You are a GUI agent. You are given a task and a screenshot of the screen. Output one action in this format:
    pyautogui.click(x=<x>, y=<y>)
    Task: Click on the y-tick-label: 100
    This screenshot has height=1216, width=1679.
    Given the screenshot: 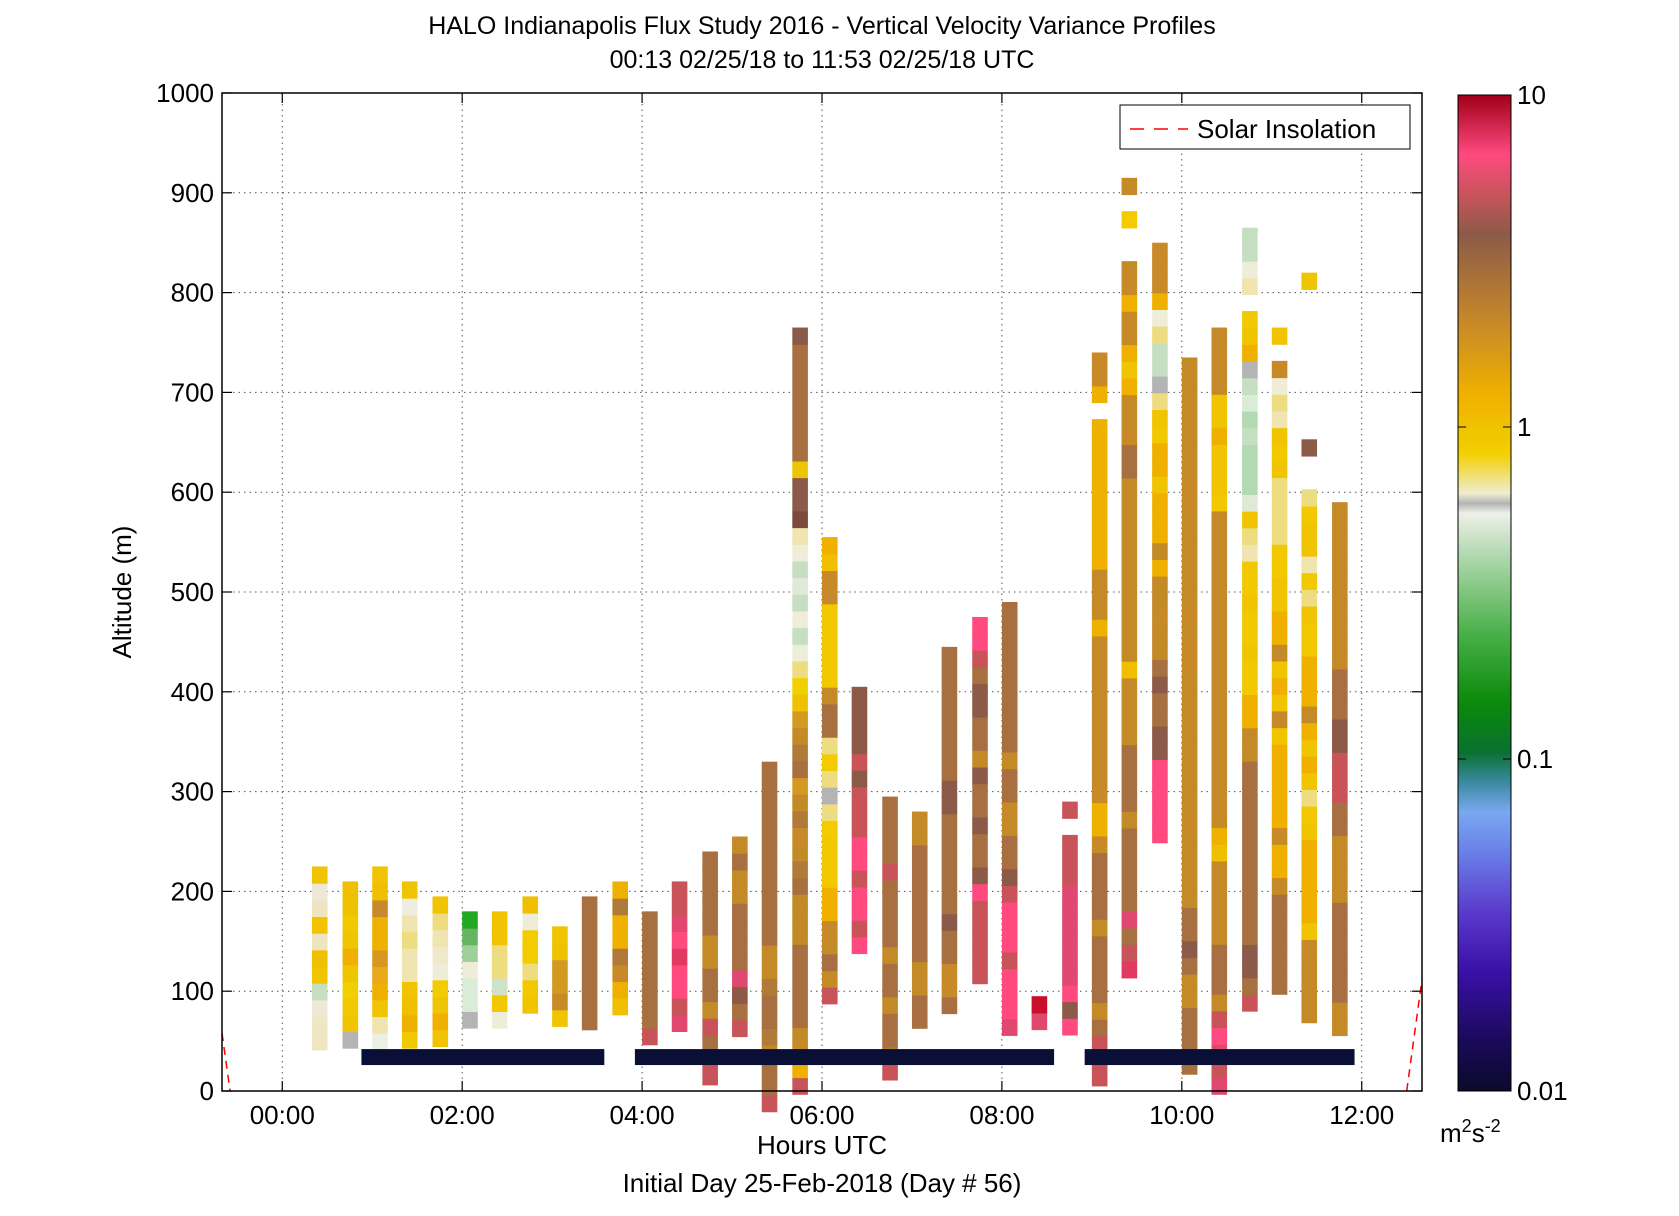 What is the action you would take?
    pyautogui.click(x=192, y=991)
    